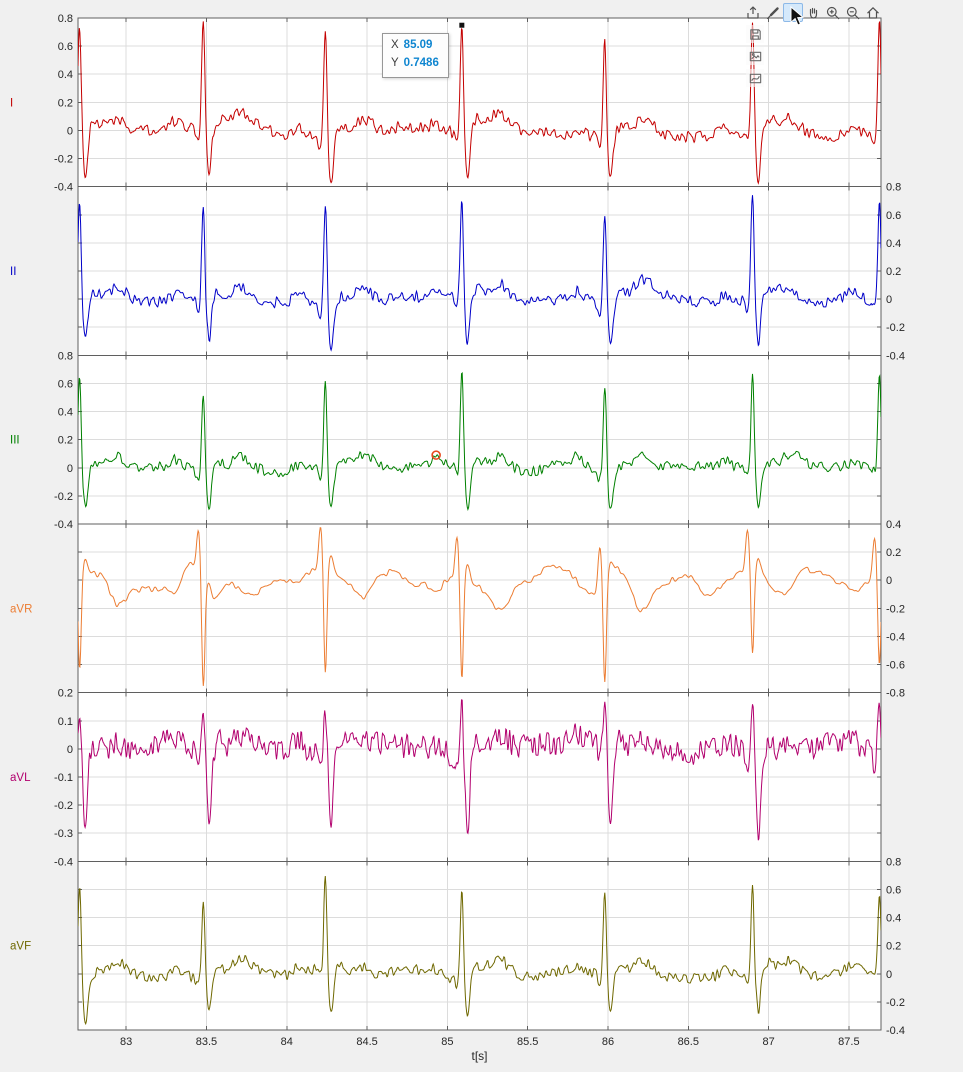 The width and height of the screenshot is (963, 1072). Describe the element at coordinates (287, 1042) in the screenshot. I see `svg-text: 84` at that location.